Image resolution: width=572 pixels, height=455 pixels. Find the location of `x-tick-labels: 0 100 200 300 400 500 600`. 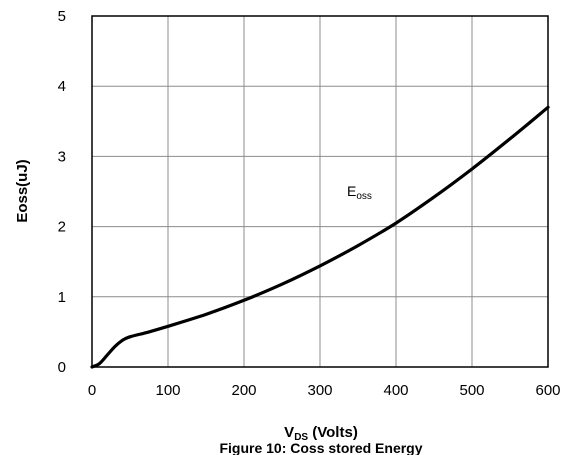

x-tick-labels: 0 100 200 300 400 500 600 is located at coordinates (324, 390).